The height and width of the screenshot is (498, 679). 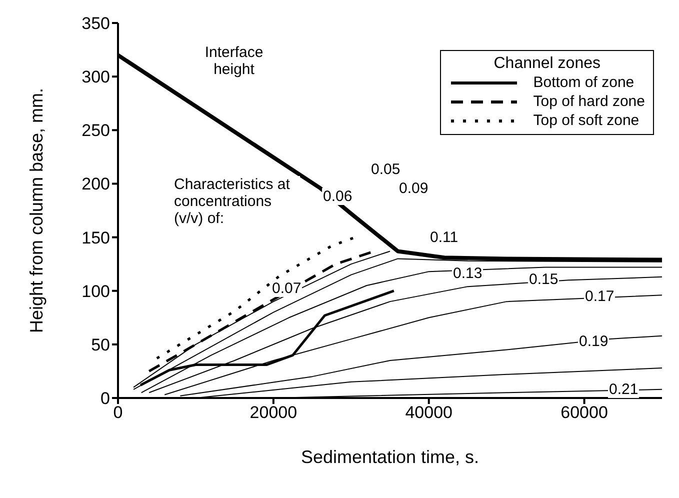 What do you see at coordinates (583, 82) in the screenshot?
I see `legend-label: Bottom of zone` at bounding box center [583, 82].